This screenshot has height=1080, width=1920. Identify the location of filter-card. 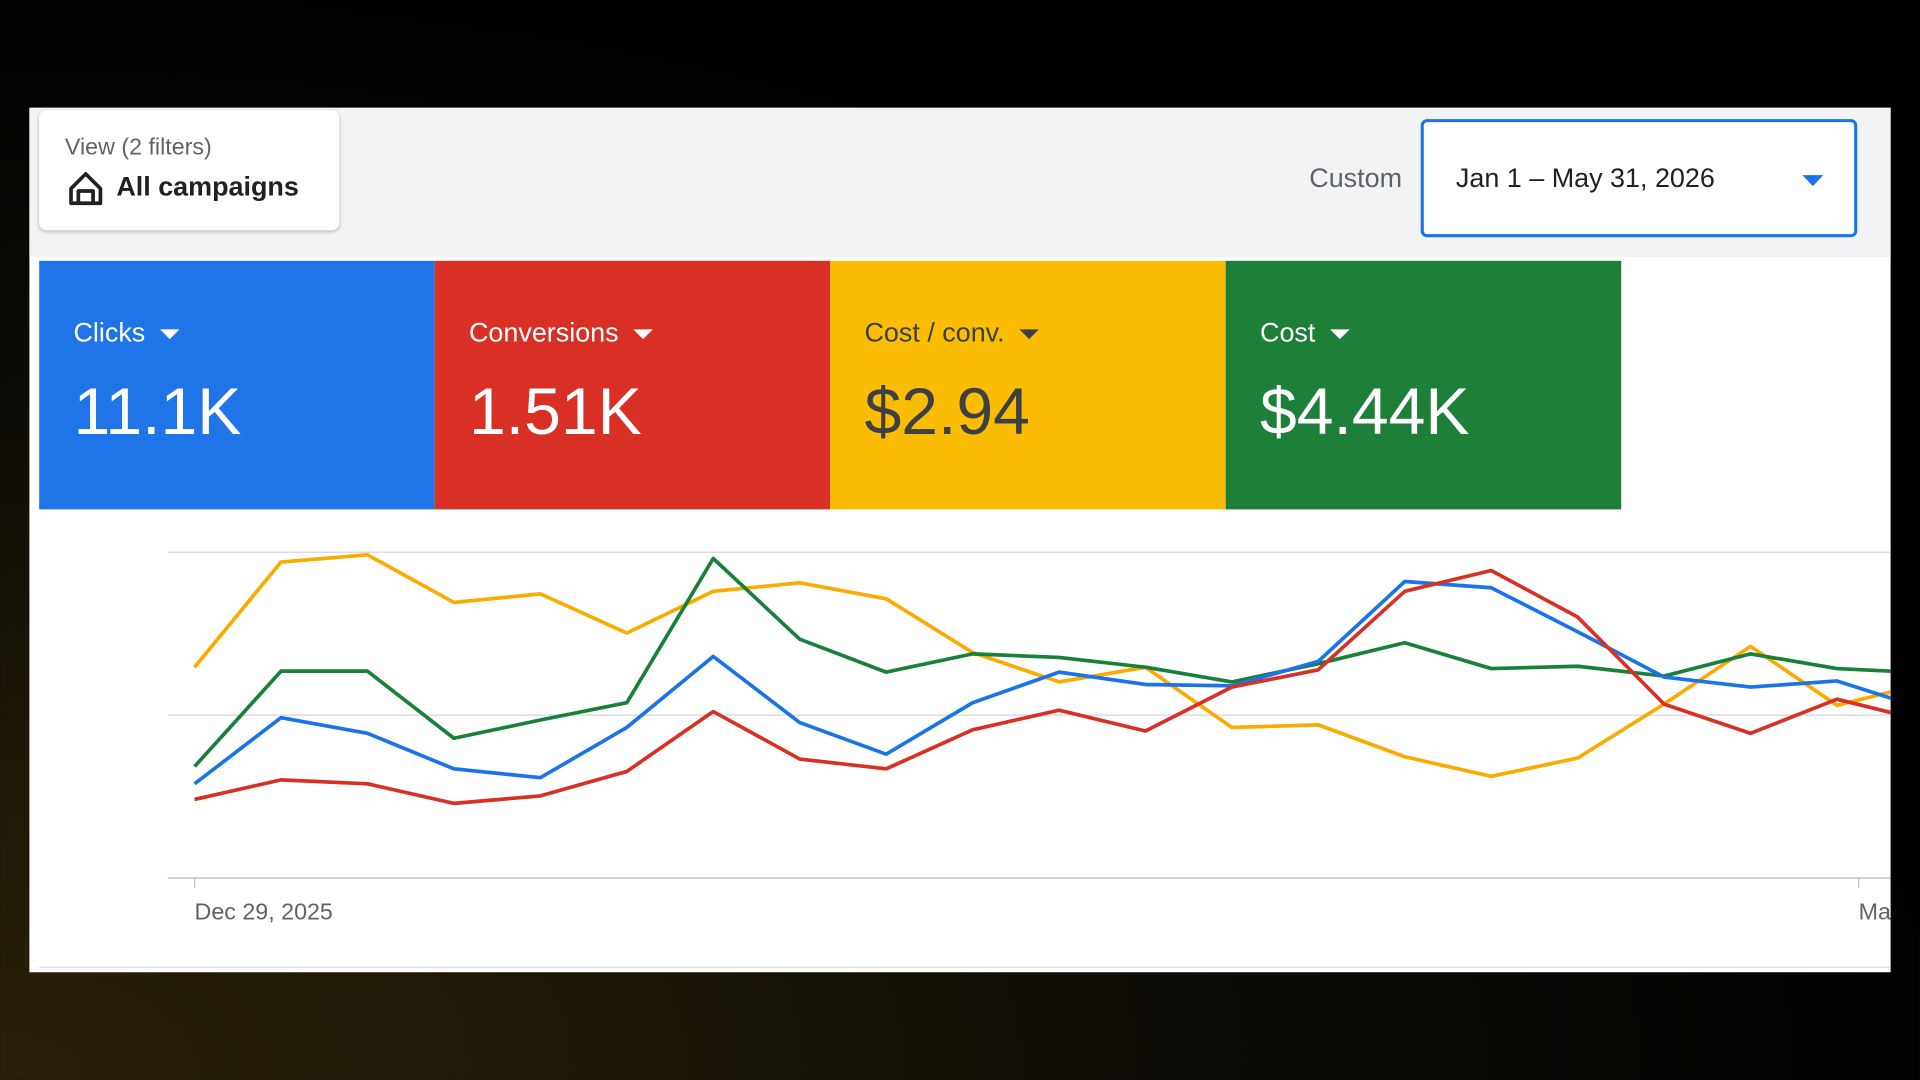
(189, 170).